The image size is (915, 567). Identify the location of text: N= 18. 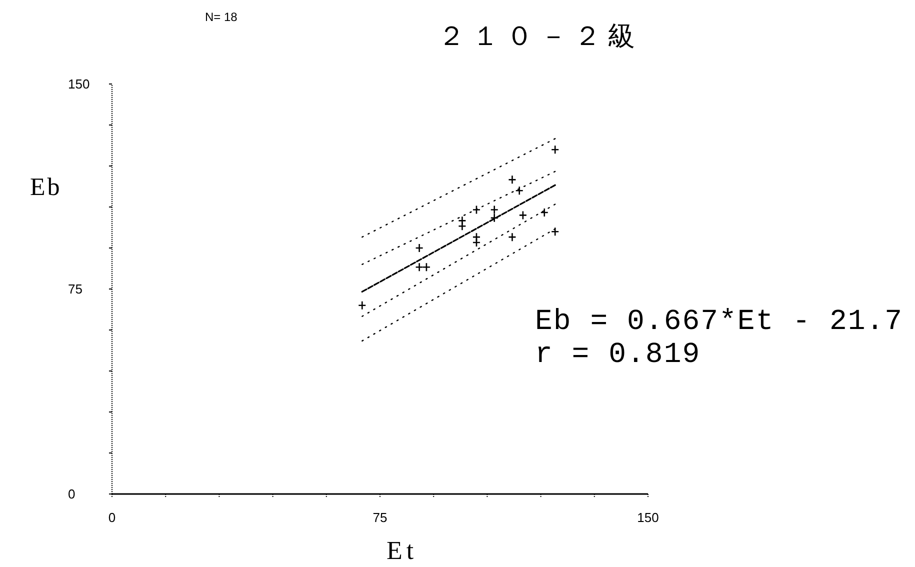
(221, 17).